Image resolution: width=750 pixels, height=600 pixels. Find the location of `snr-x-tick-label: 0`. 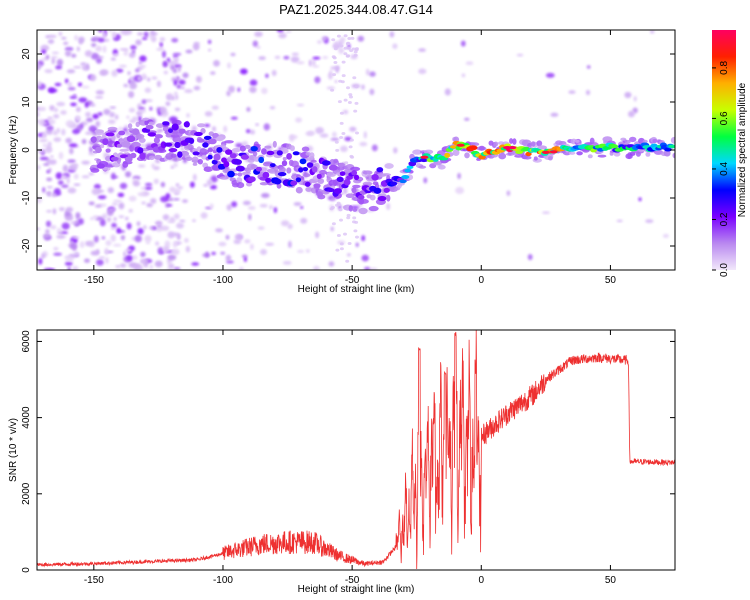

snr-x-tick-label: 0 is located at coordinates (481, 580).